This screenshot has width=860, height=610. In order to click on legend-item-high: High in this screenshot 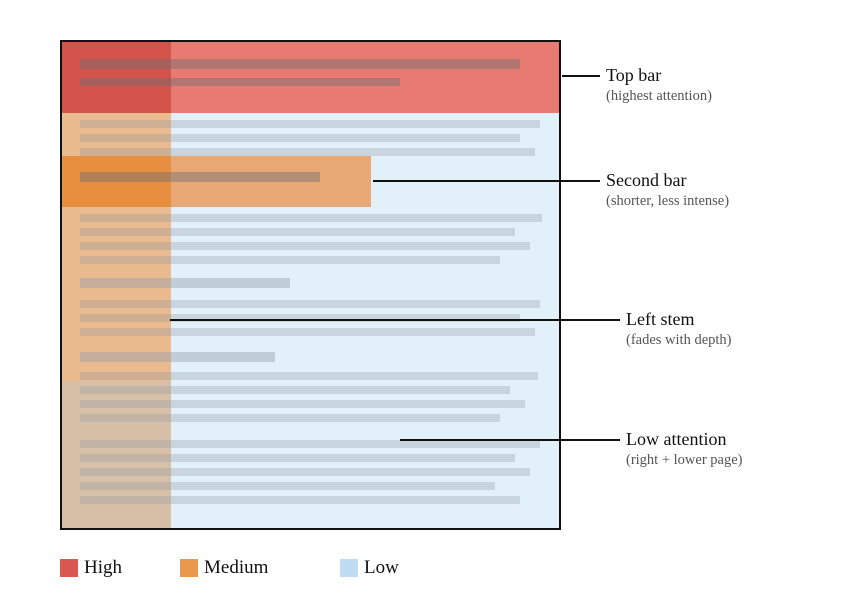, I will do `click(91, 568)`.